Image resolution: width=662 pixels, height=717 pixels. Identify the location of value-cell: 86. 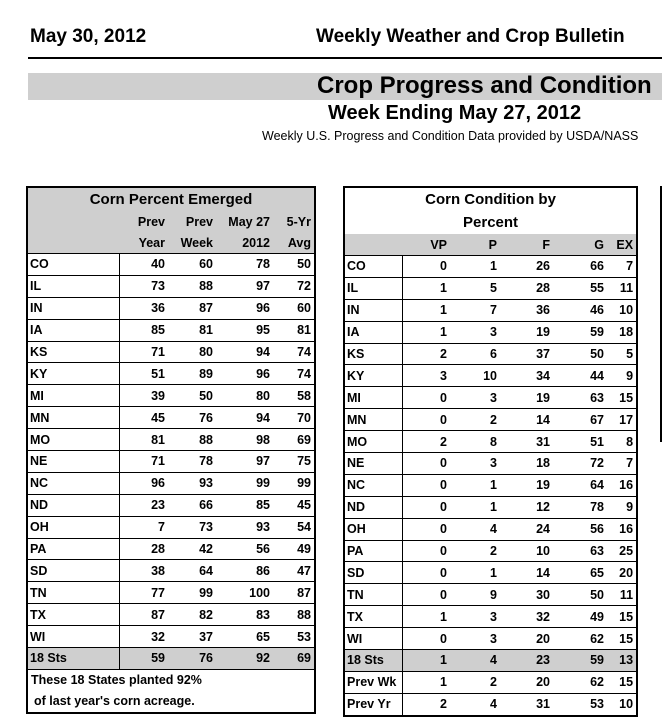
(244, 570).